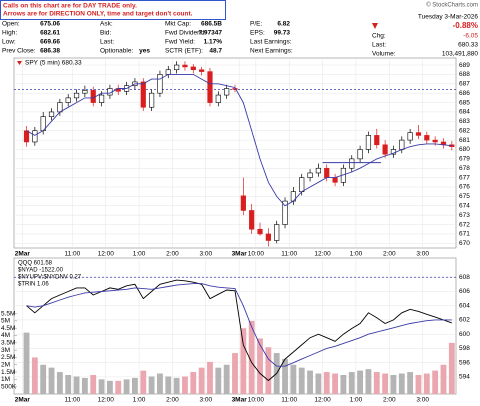 This screenshot has height=406, width=480. I want to click on y2-tick-label: 5.5M, so click(8, 313).